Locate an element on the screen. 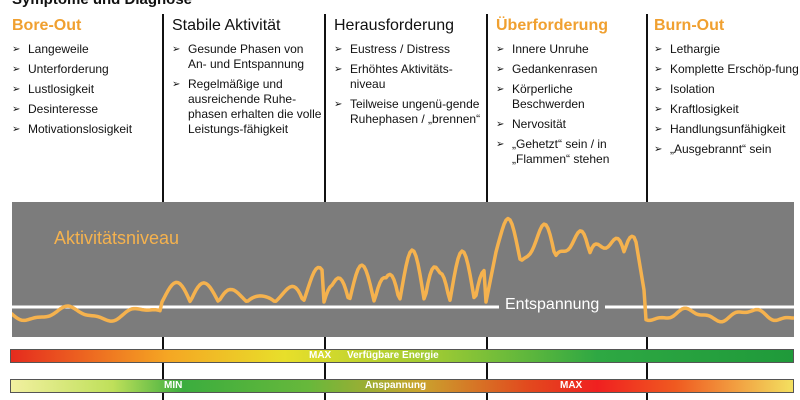 Image resolution: width=800 pixels, height=400 pixels. list-item: Langeweile is located at coordinates (86, 49).